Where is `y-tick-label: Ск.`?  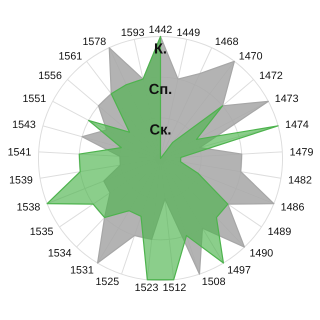 y-tick-label: Ск. is located at coordinates (161, 130).